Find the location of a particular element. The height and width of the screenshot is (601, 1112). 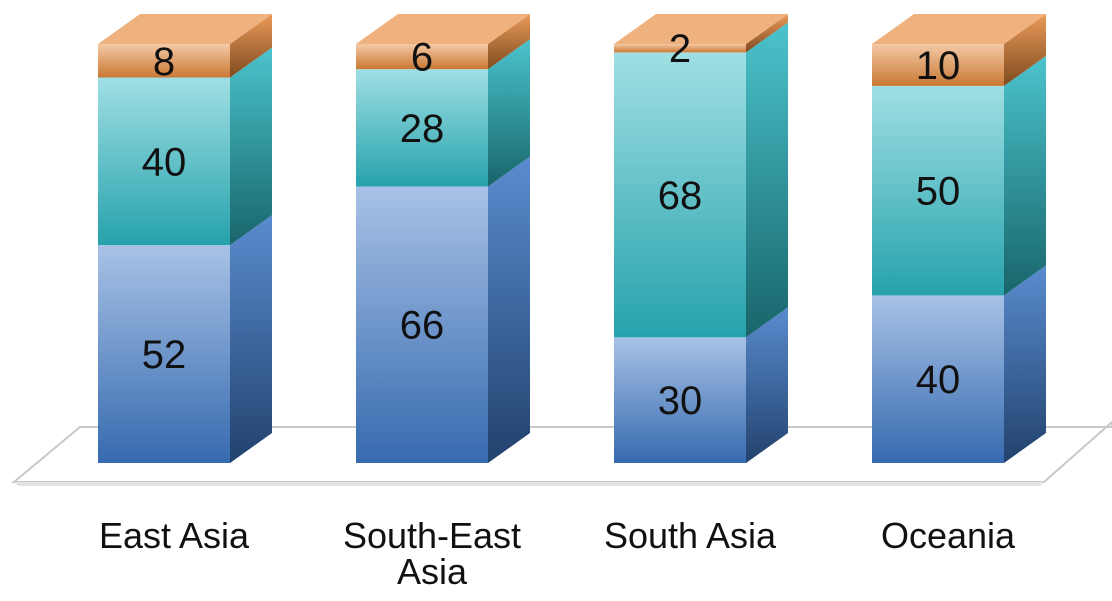

data-label-2-0: 30 is located at coordinates (680, 401).